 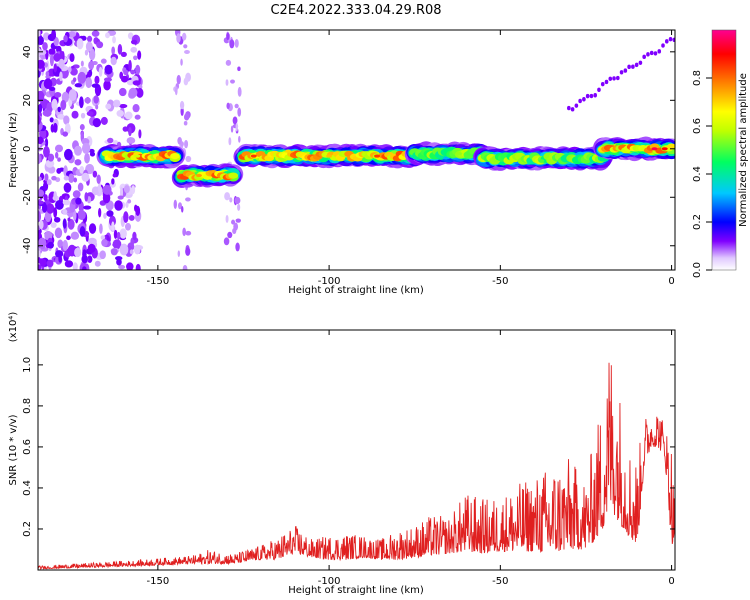 What do you see at coordinates (702, 174) in the screenshot?
I see `colorbar-ticks: 0.0 0.2 0.4 0.6 0.8` at bounding box center [702, 174].